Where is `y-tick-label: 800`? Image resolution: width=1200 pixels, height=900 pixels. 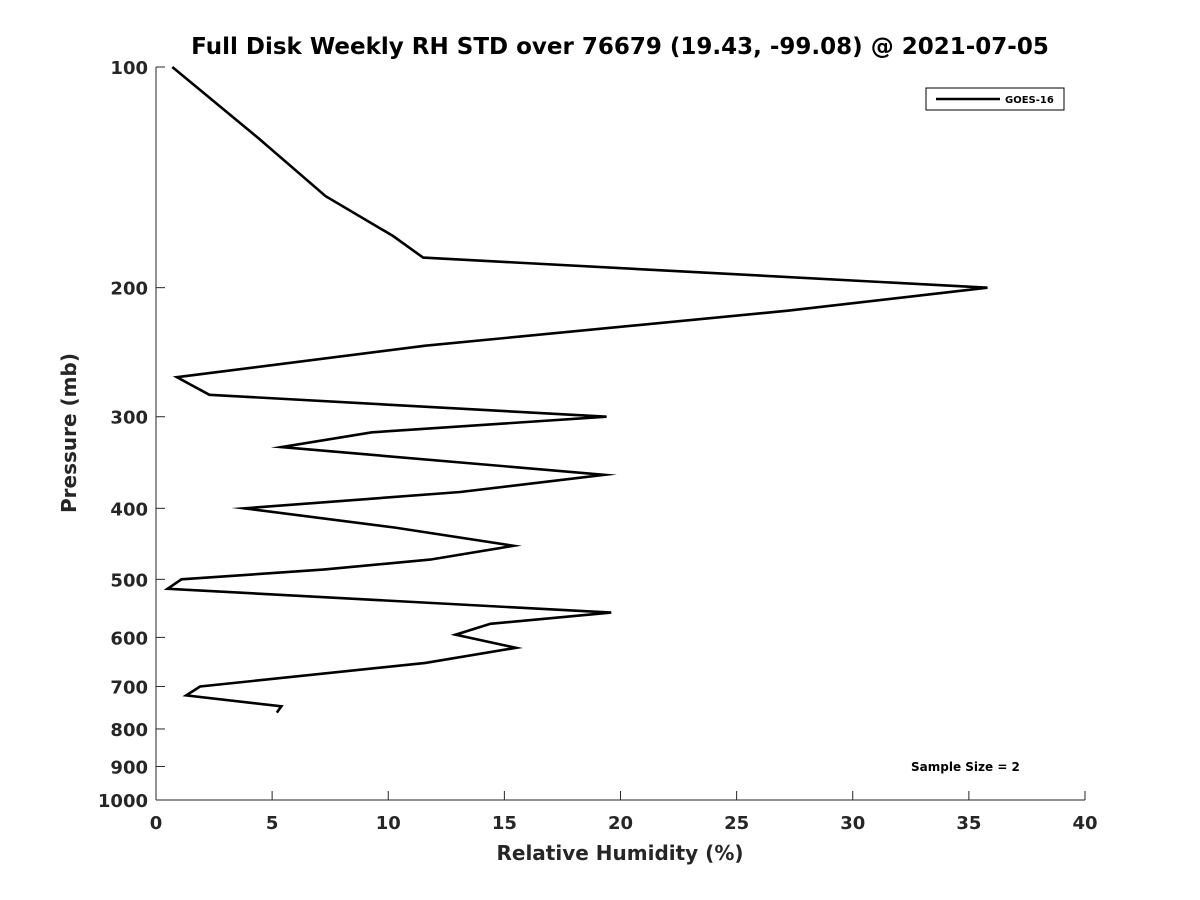
y-tick-label: 800 is located at coordinates (129, 730).